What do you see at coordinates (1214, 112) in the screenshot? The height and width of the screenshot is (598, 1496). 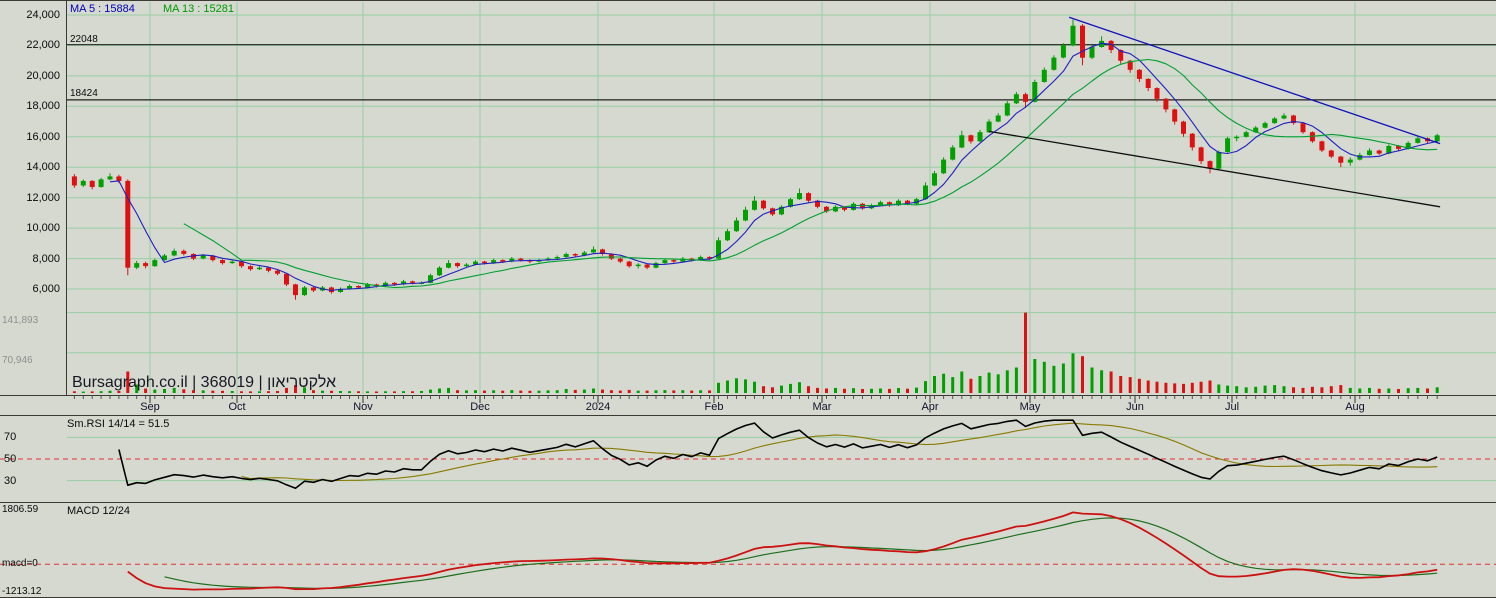 I see `trendlines` at bounding box center [1214, 112].